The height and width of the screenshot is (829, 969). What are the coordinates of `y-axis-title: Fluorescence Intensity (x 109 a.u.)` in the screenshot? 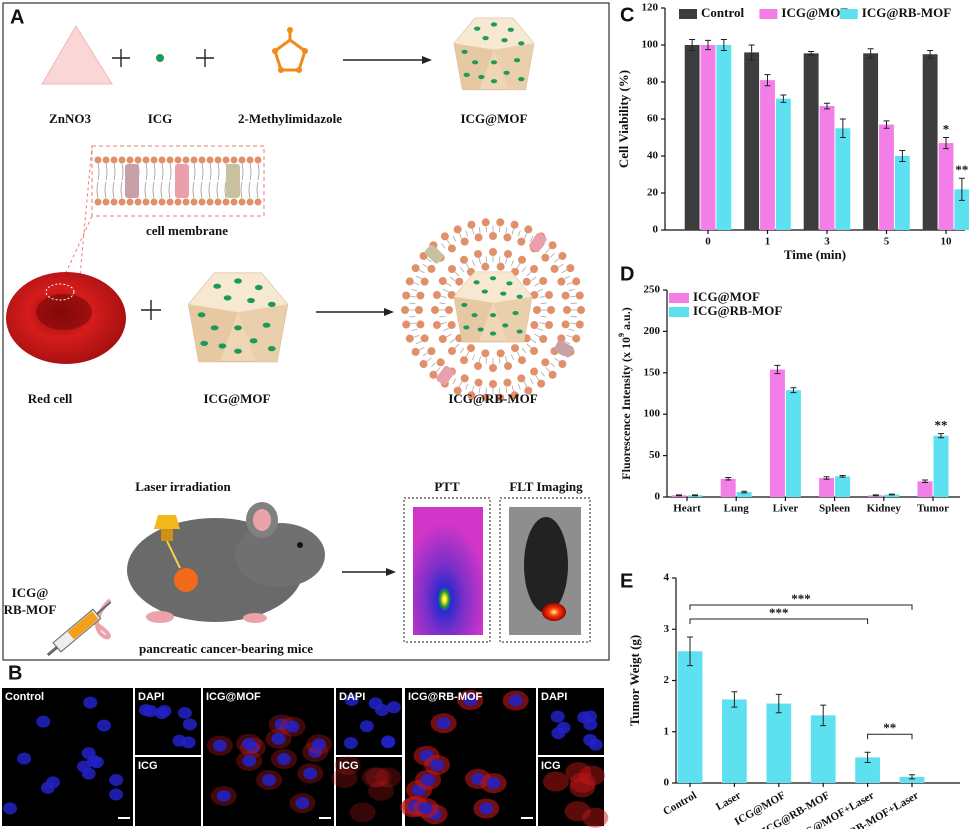 It's located at (625, 393).